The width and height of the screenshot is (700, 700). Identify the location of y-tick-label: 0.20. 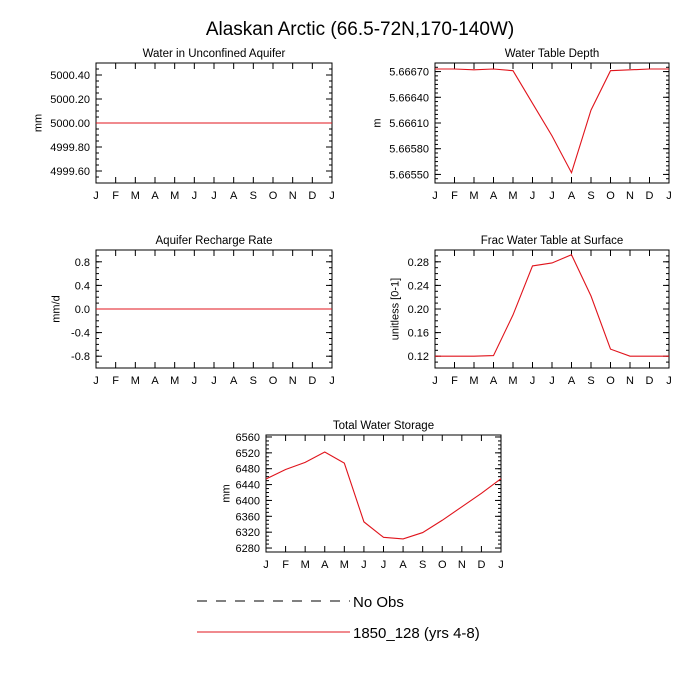
(418, 310).